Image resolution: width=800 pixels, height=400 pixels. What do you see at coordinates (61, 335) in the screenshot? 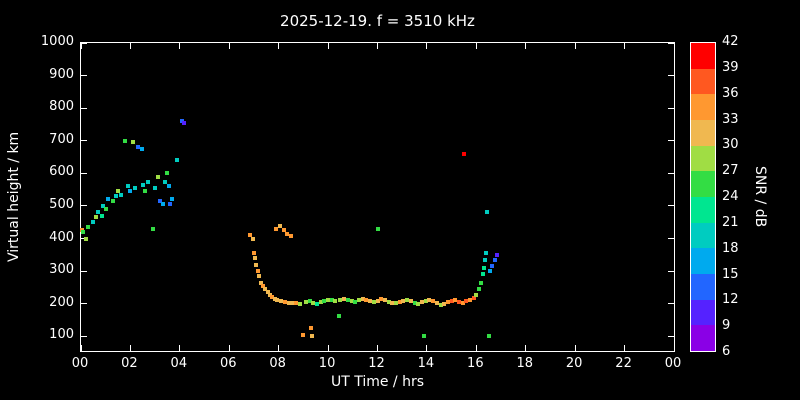
I see `y-tick-label: 100` at bounding box center [61, 335].